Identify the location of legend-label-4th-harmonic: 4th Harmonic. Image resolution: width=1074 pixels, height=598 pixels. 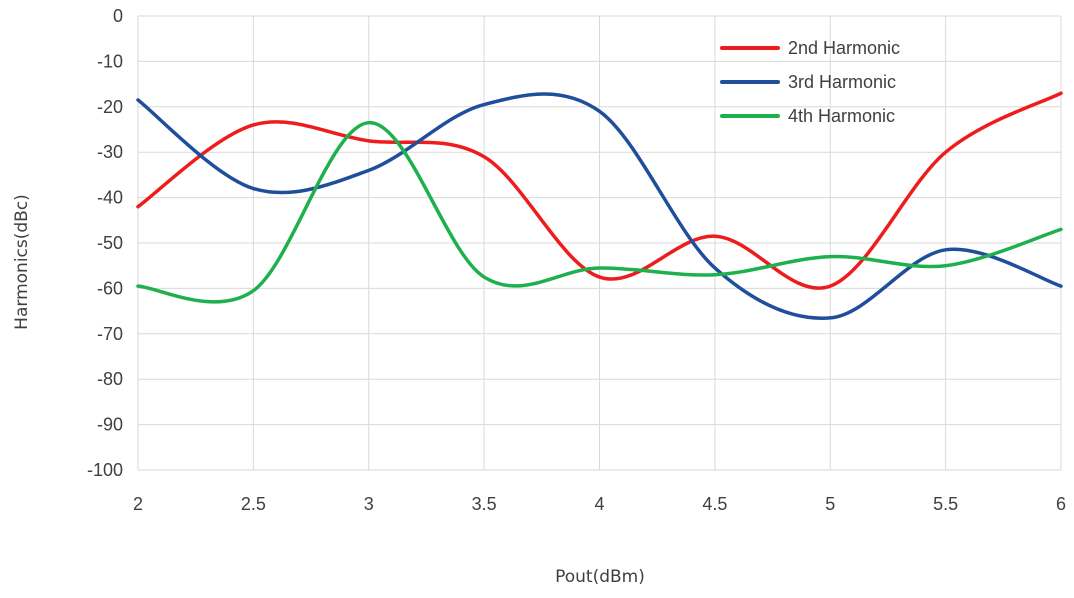
(841, 116).